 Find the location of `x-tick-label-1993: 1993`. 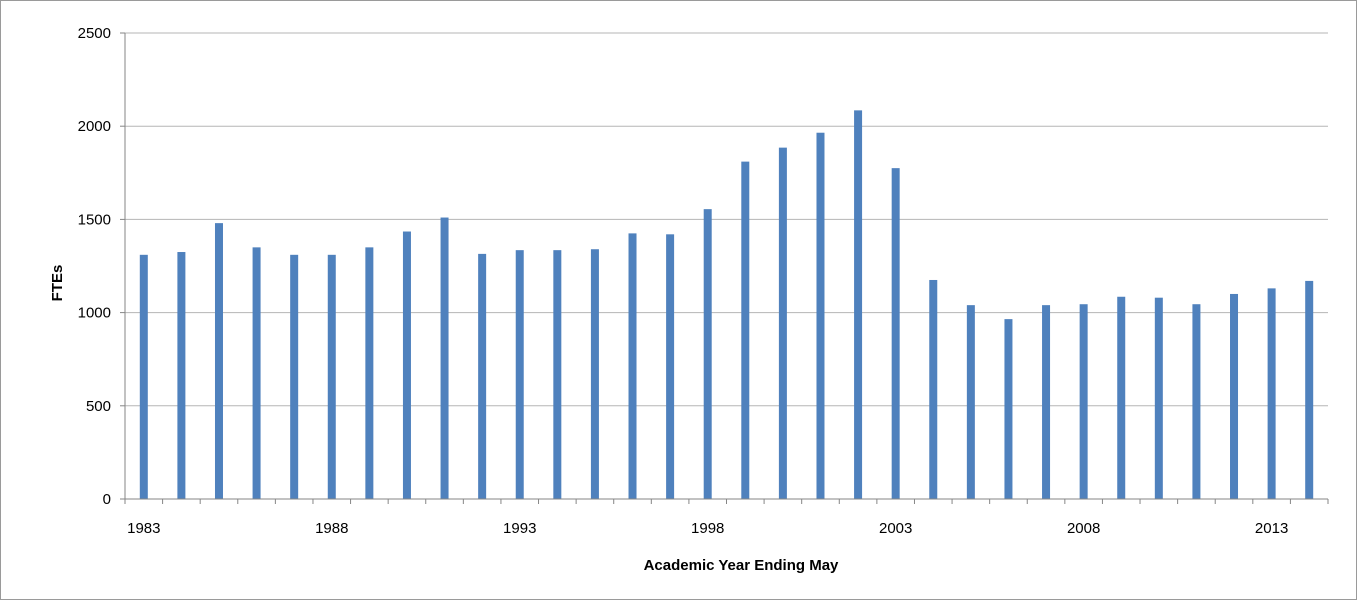

x-tick-label-1993: 1993 is located at coordinates (519, 528).